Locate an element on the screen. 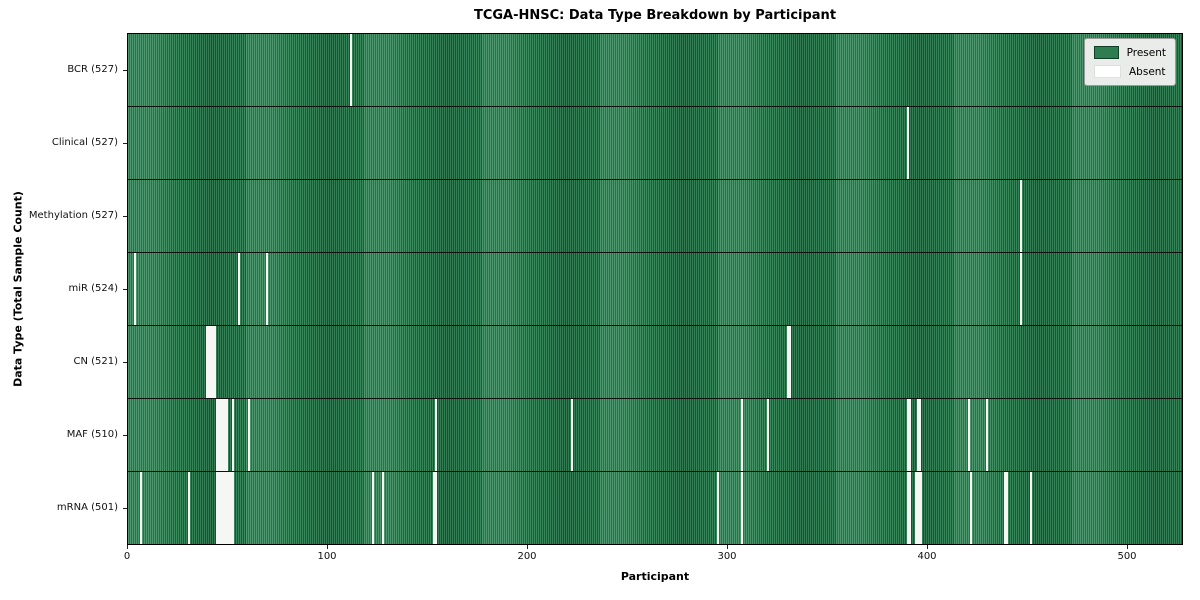 This screenshot has width=1200, height=600. y-tick-label: Methylation (527) is located at coordinates (73, 215).